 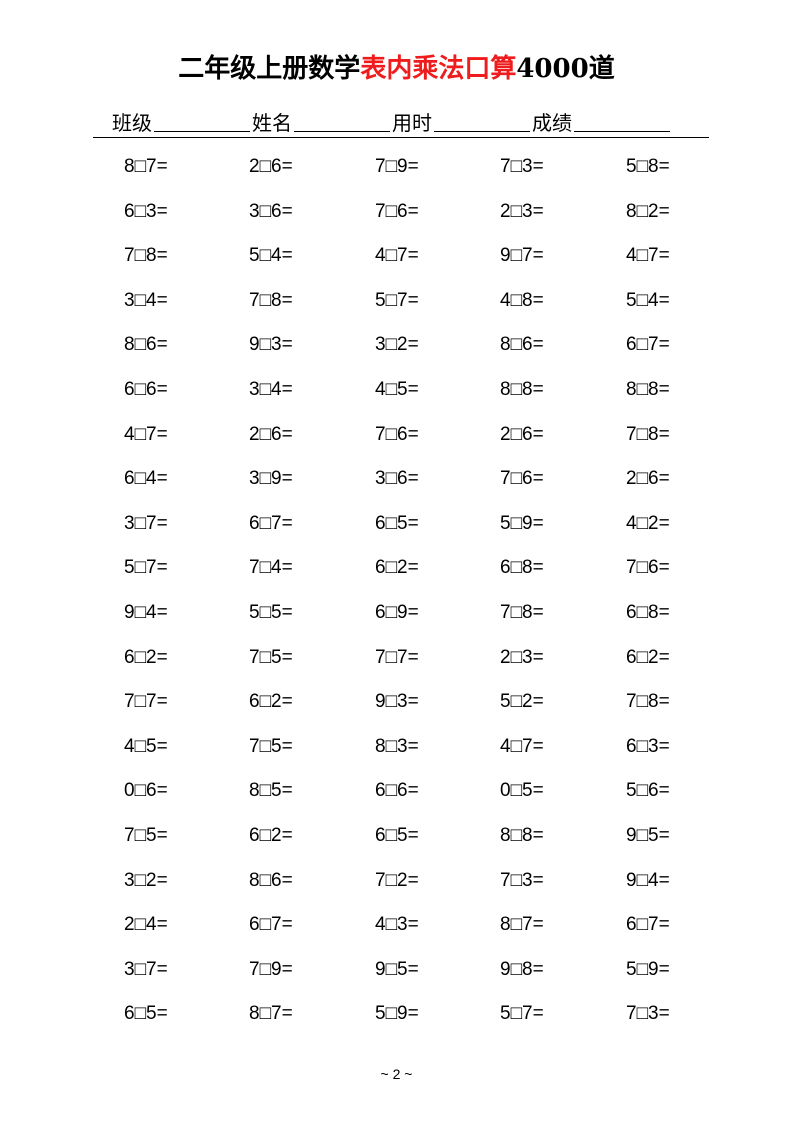 I want to click on student-info-line: 班级 姓名 用时 成绩, so click(x=392, y=121).